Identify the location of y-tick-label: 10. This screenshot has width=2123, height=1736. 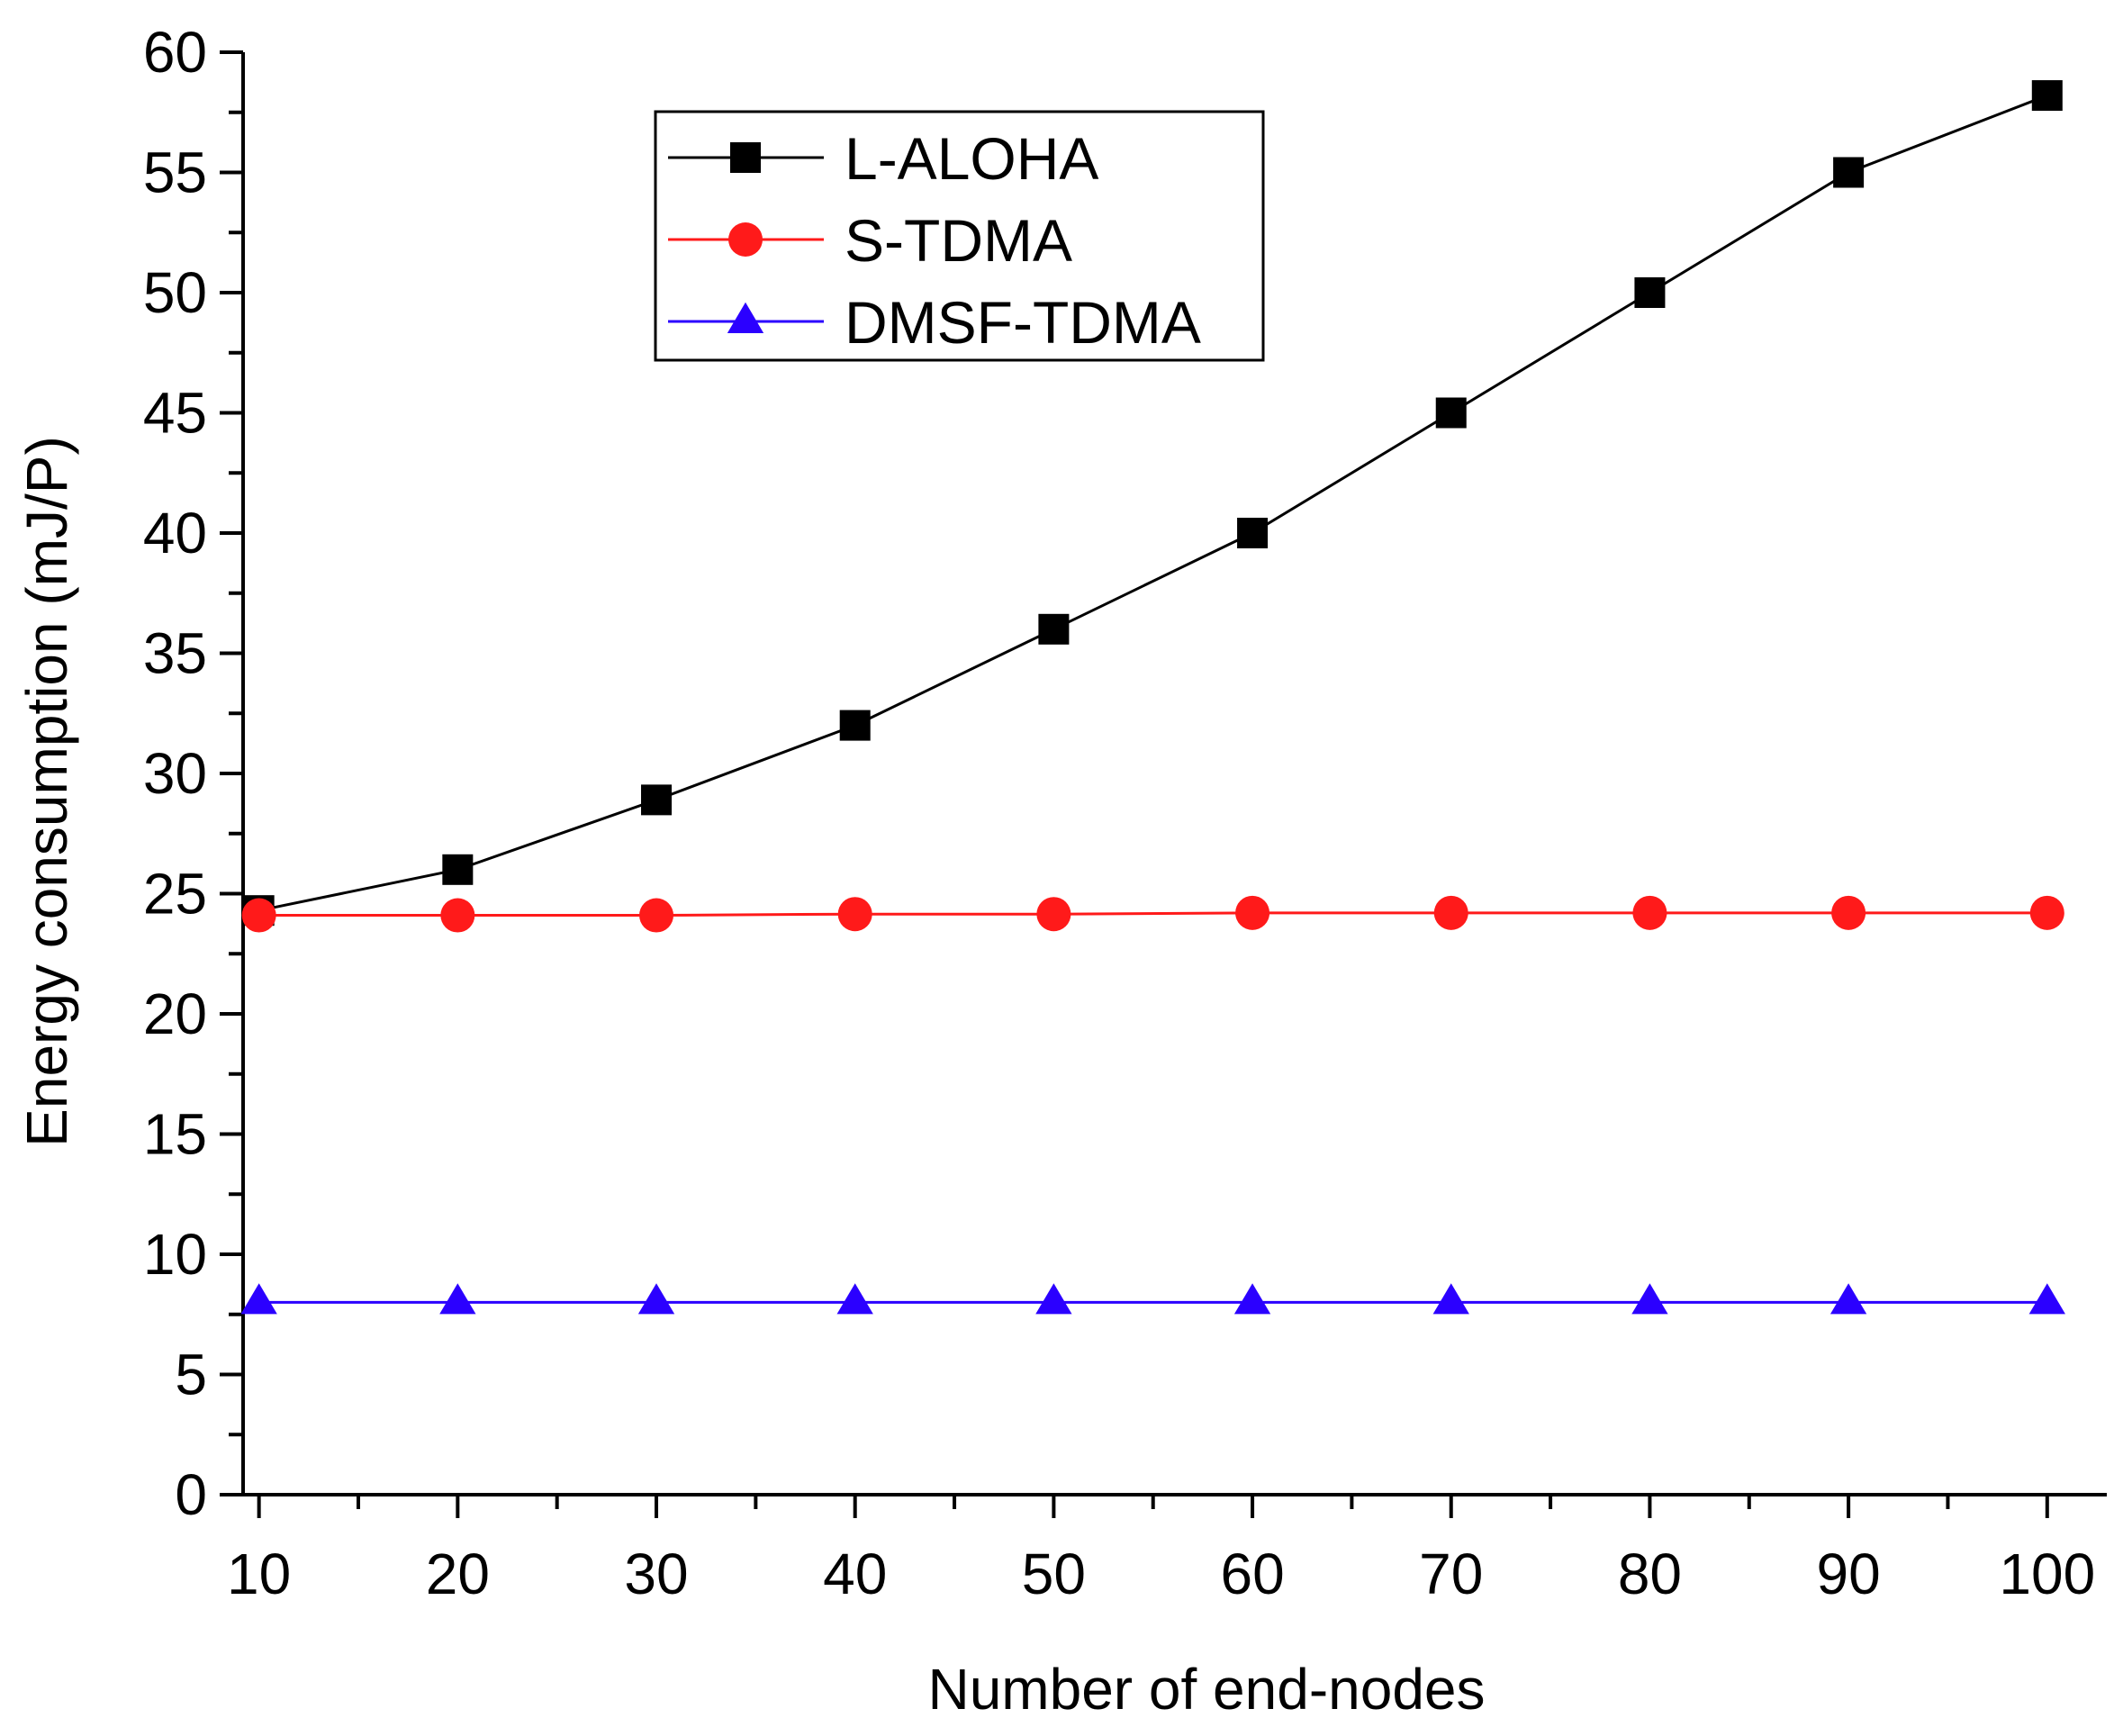
(175, 1254).